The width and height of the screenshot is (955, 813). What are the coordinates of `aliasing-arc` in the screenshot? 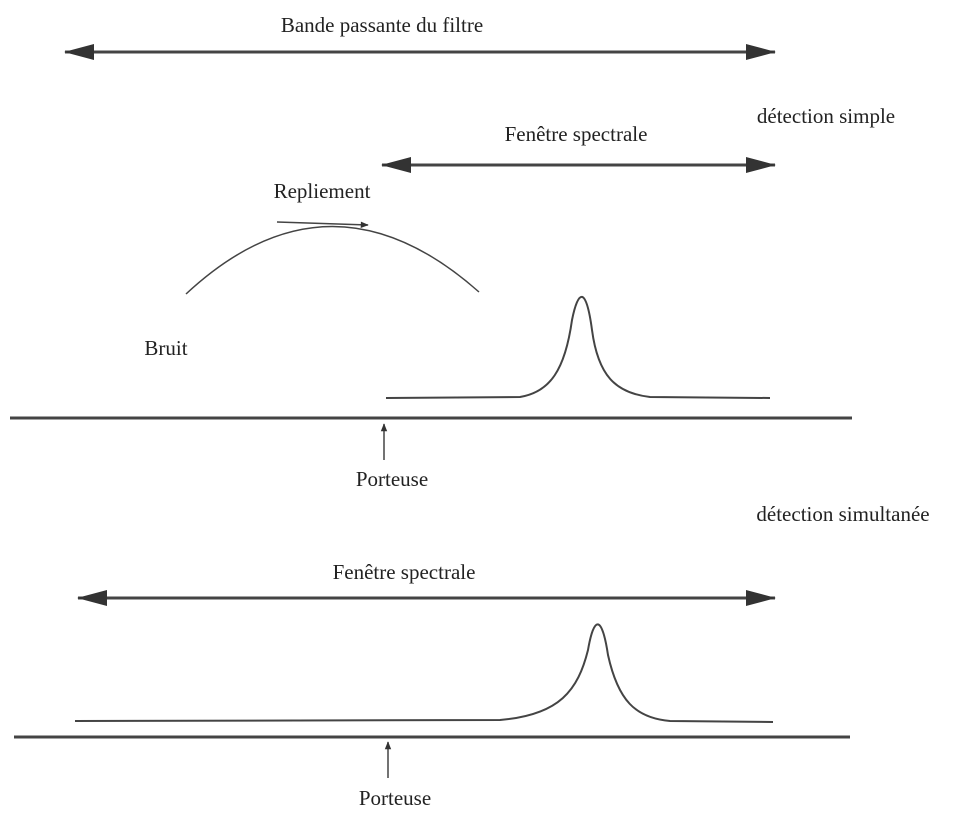 It's located at (332, 260).